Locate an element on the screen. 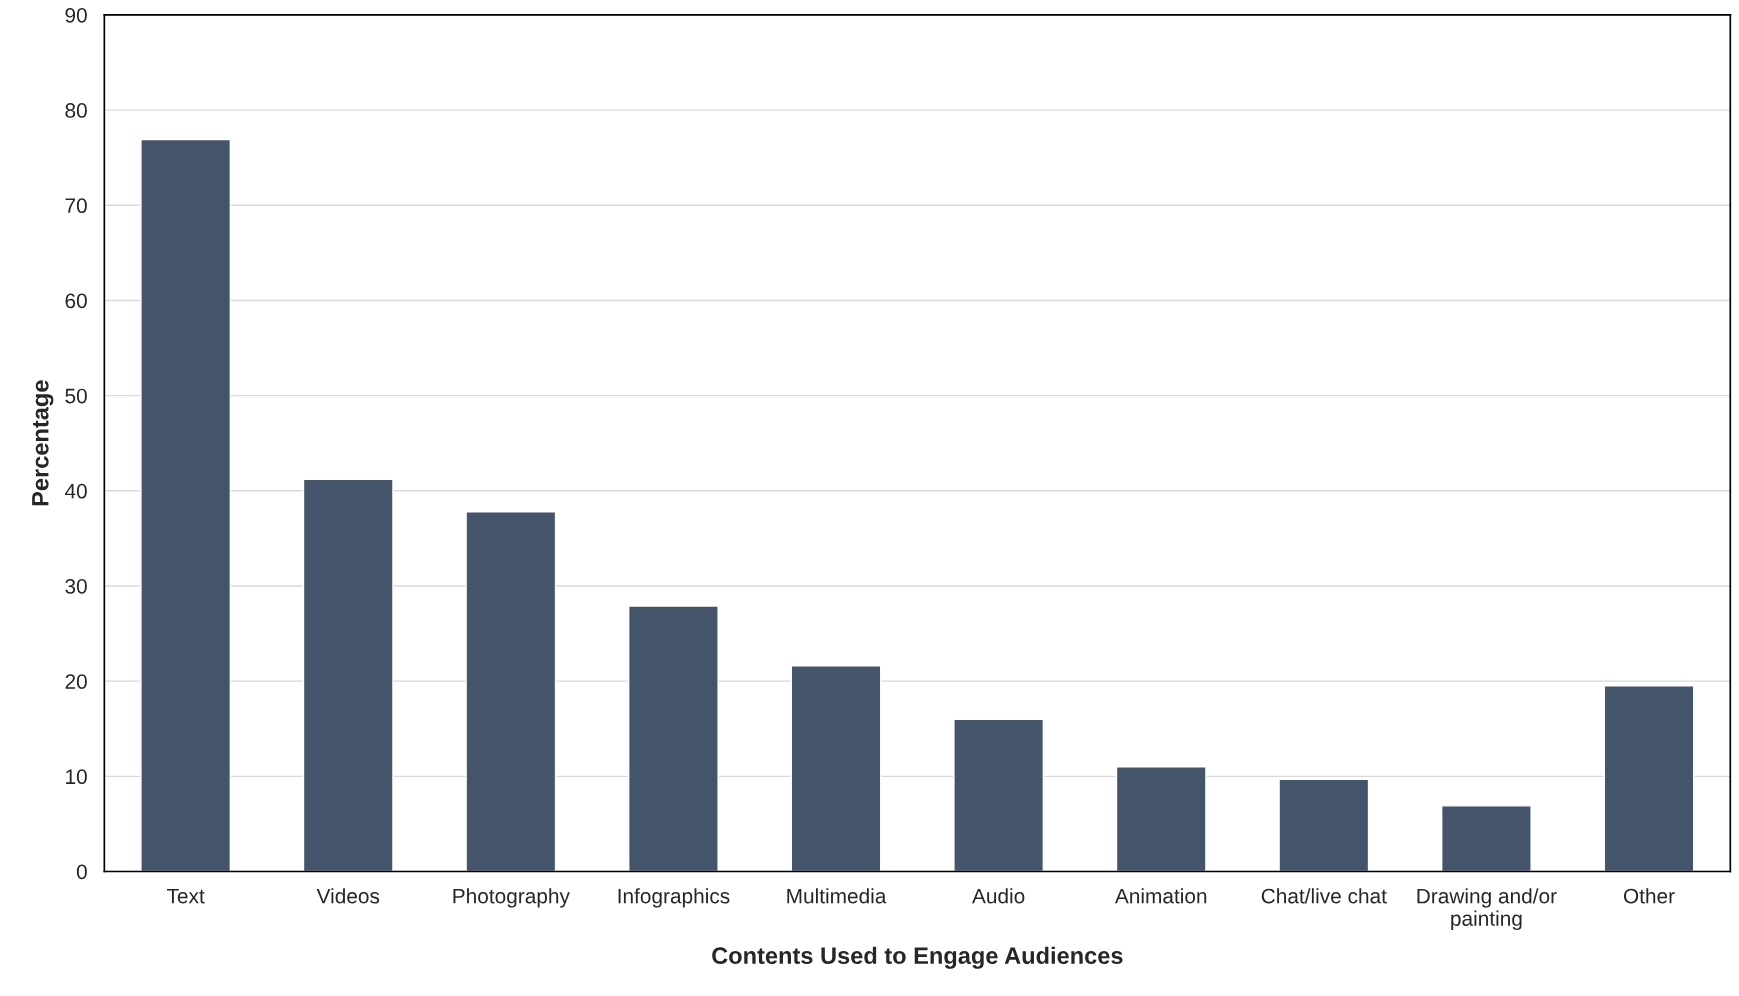  x-axis-title: Contents Used to Engage Audiences is located at coordinates (917, 957).